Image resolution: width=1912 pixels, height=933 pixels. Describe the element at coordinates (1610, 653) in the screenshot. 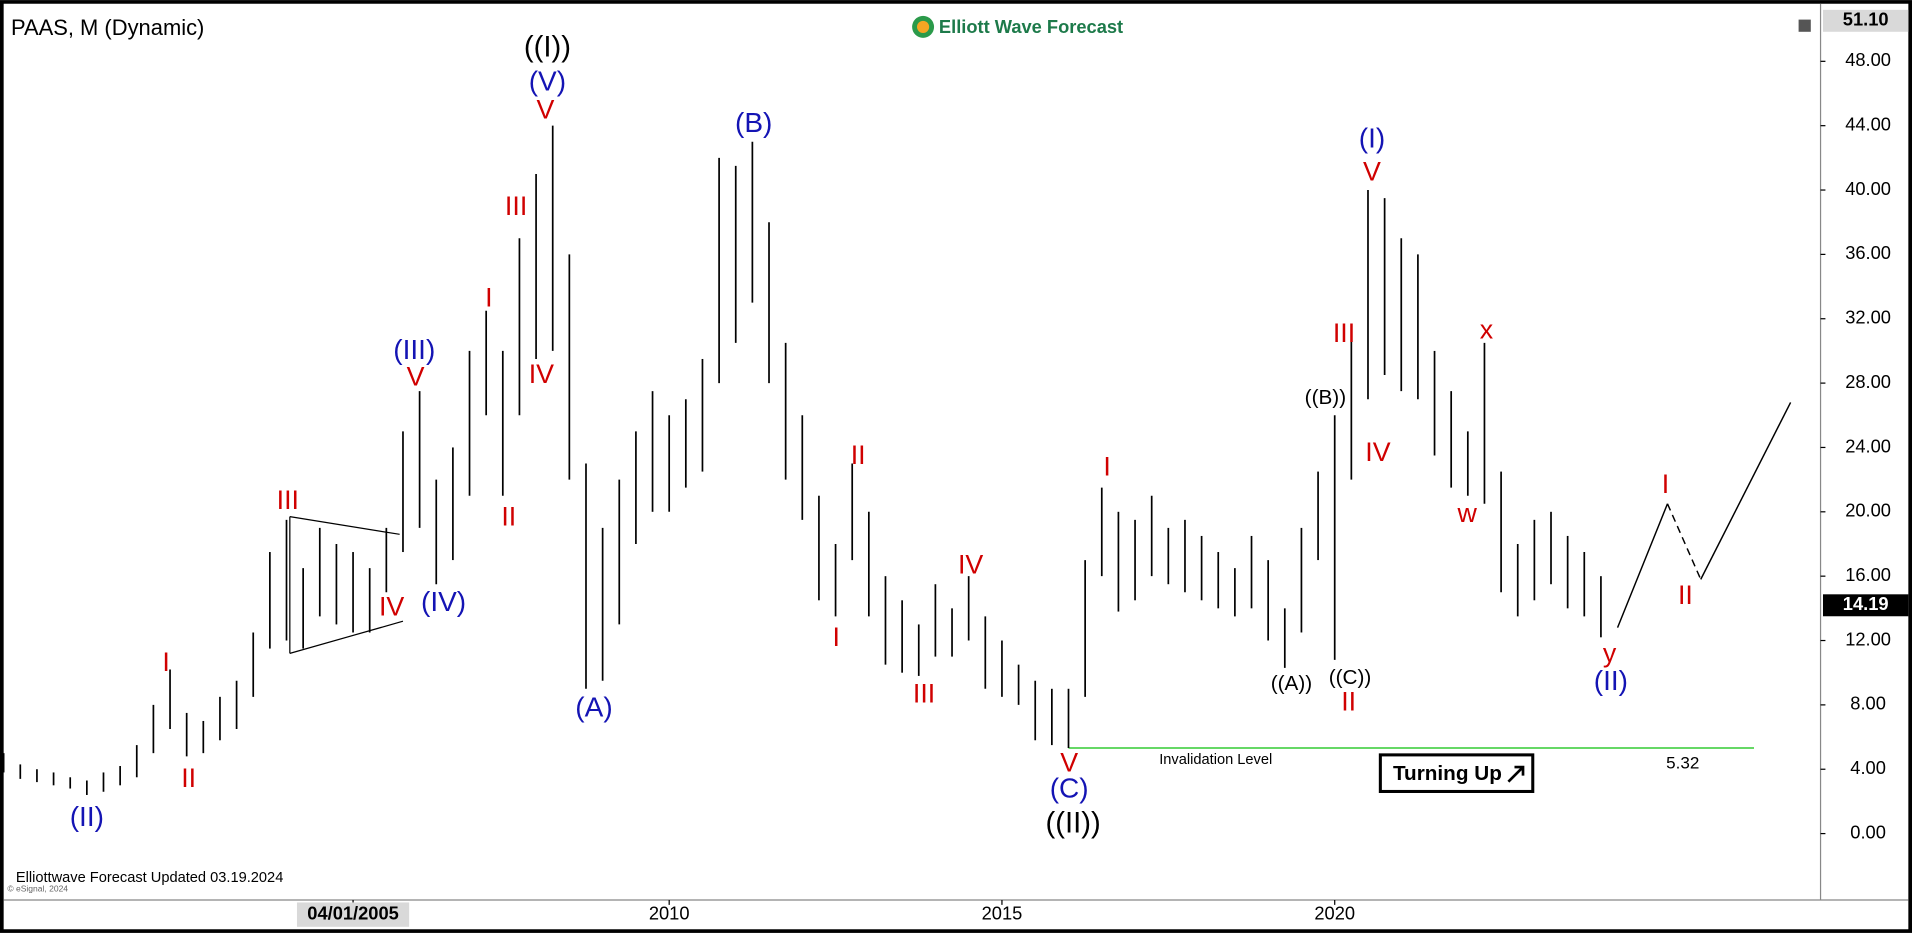

I see `wave-label: y` at that location.